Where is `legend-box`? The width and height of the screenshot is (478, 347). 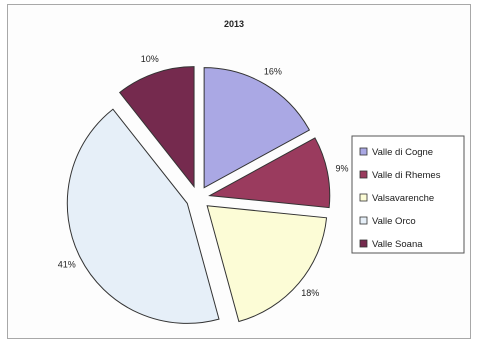 legend-box is located at coordinates (408, 194).